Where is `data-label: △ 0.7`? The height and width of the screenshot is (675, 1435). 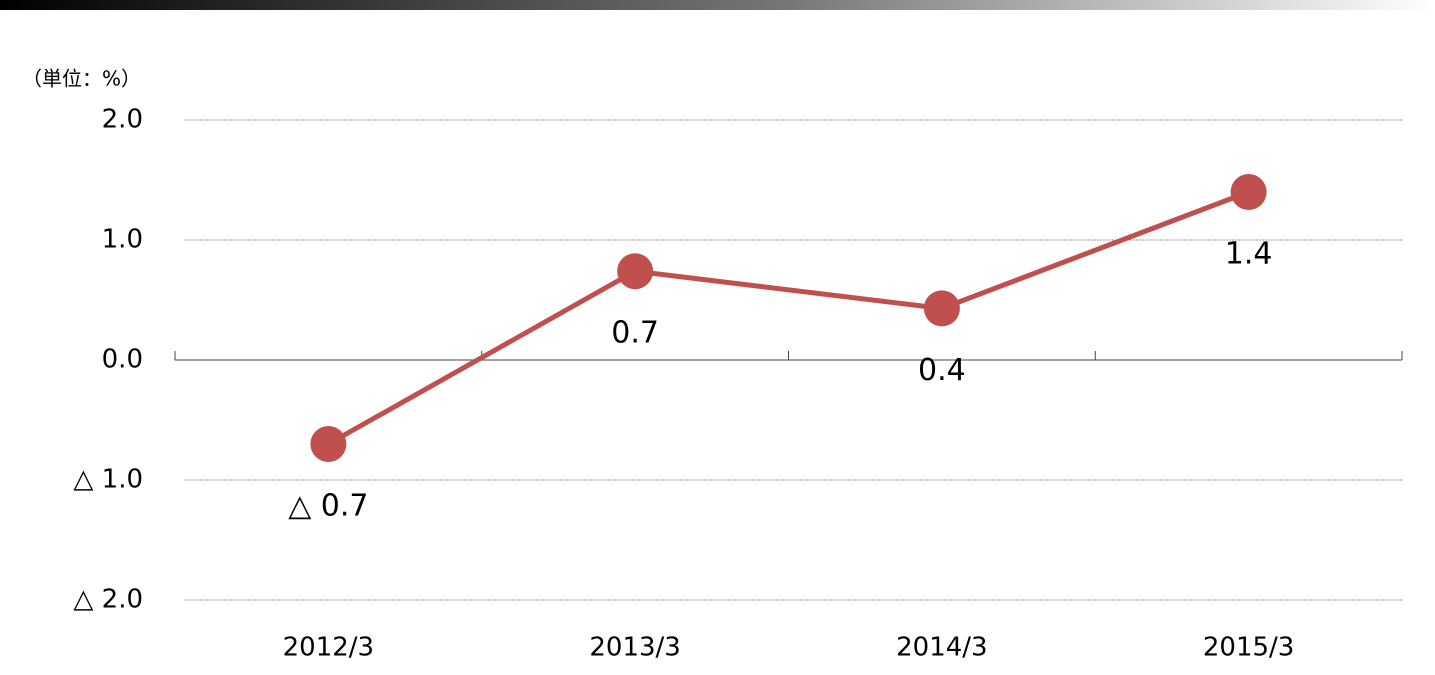
data-label: △ 0.7 is located at coordinates (328, 506).